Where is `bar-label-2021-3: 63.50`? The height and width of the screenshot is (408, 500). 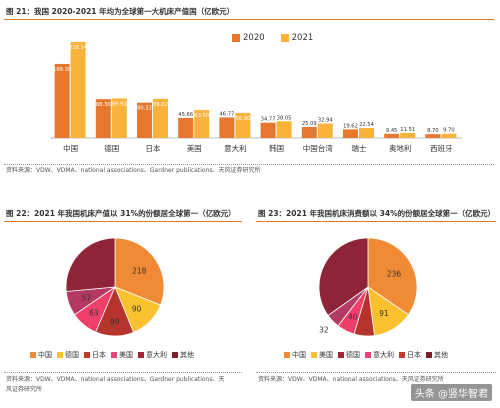 bar-label-2021-3: 63.50 is located at coordinates (201, 116).